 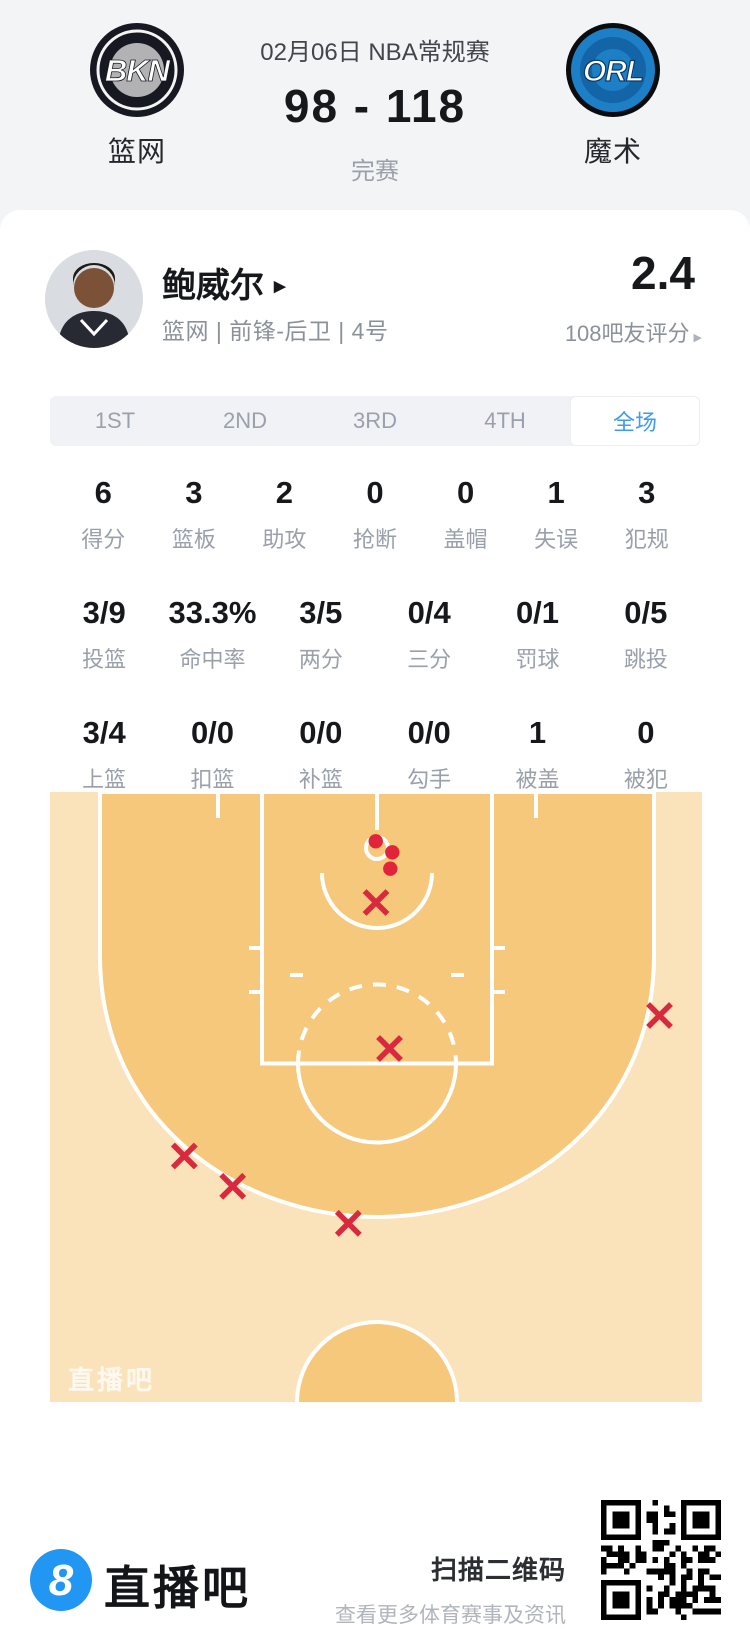 I want to click on home-team-abbr: BKN, so click(x=138, y=70).